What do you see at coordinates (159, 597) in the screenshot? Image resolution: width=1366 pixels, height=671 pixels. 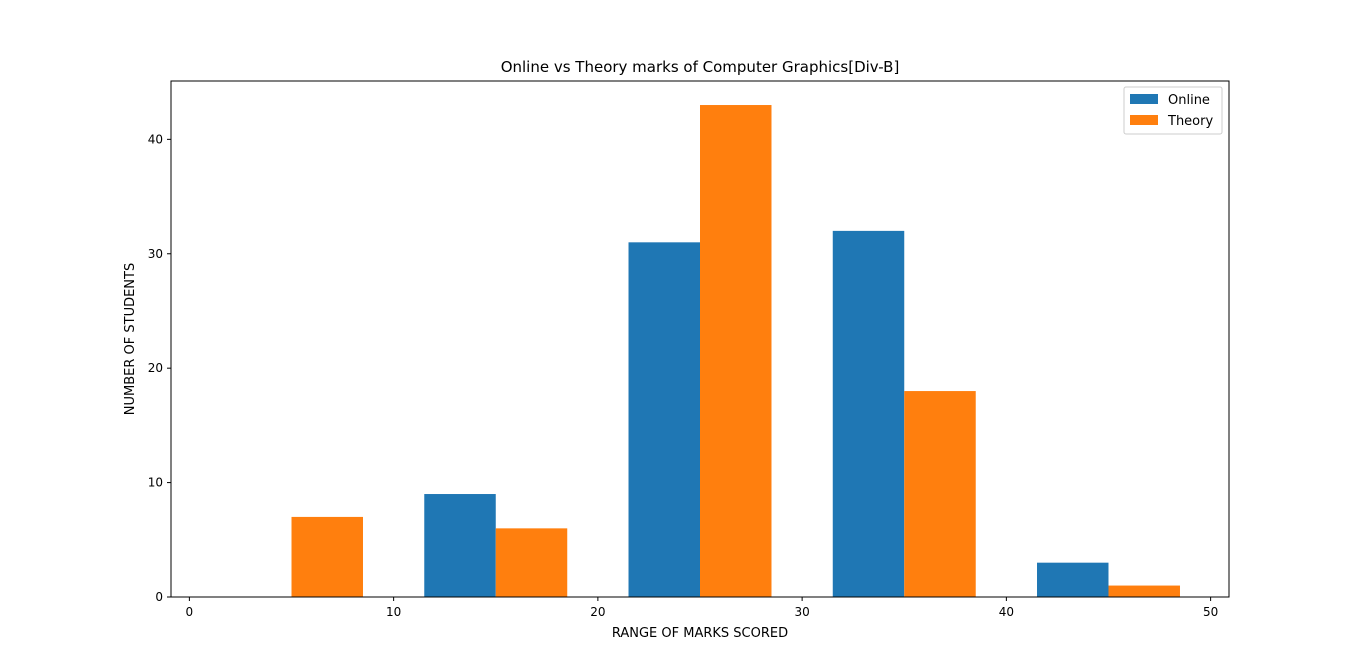 I see `y-tick-label: 0` at bounding box center [159, 597].